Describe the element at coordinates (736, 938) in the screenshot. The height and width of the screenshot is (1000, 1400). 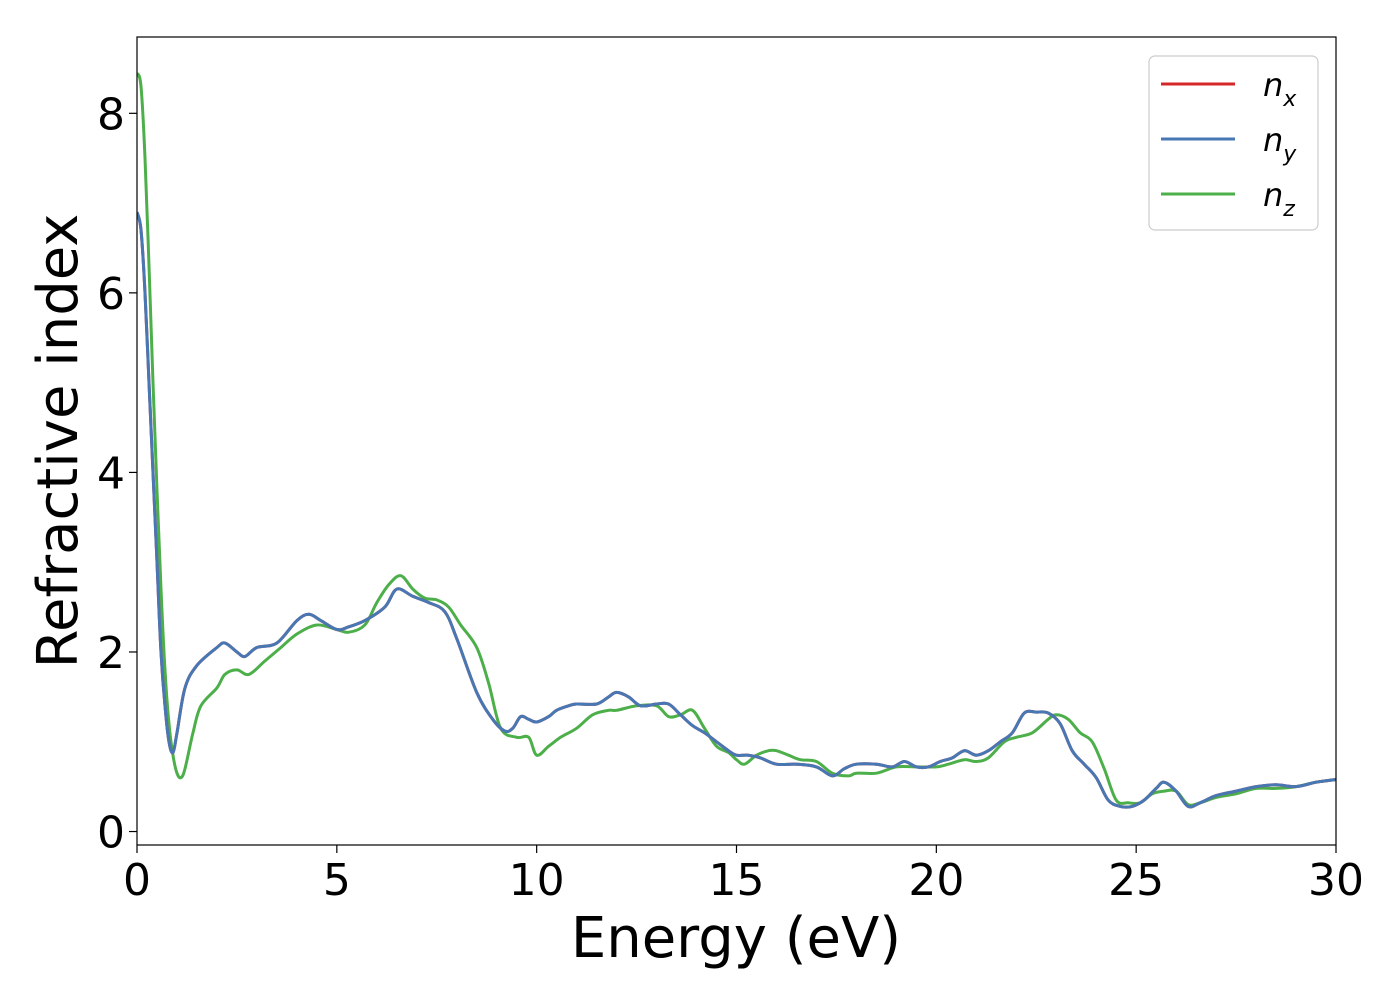
I see `x-axis-title: Energy (eV)` at that location.